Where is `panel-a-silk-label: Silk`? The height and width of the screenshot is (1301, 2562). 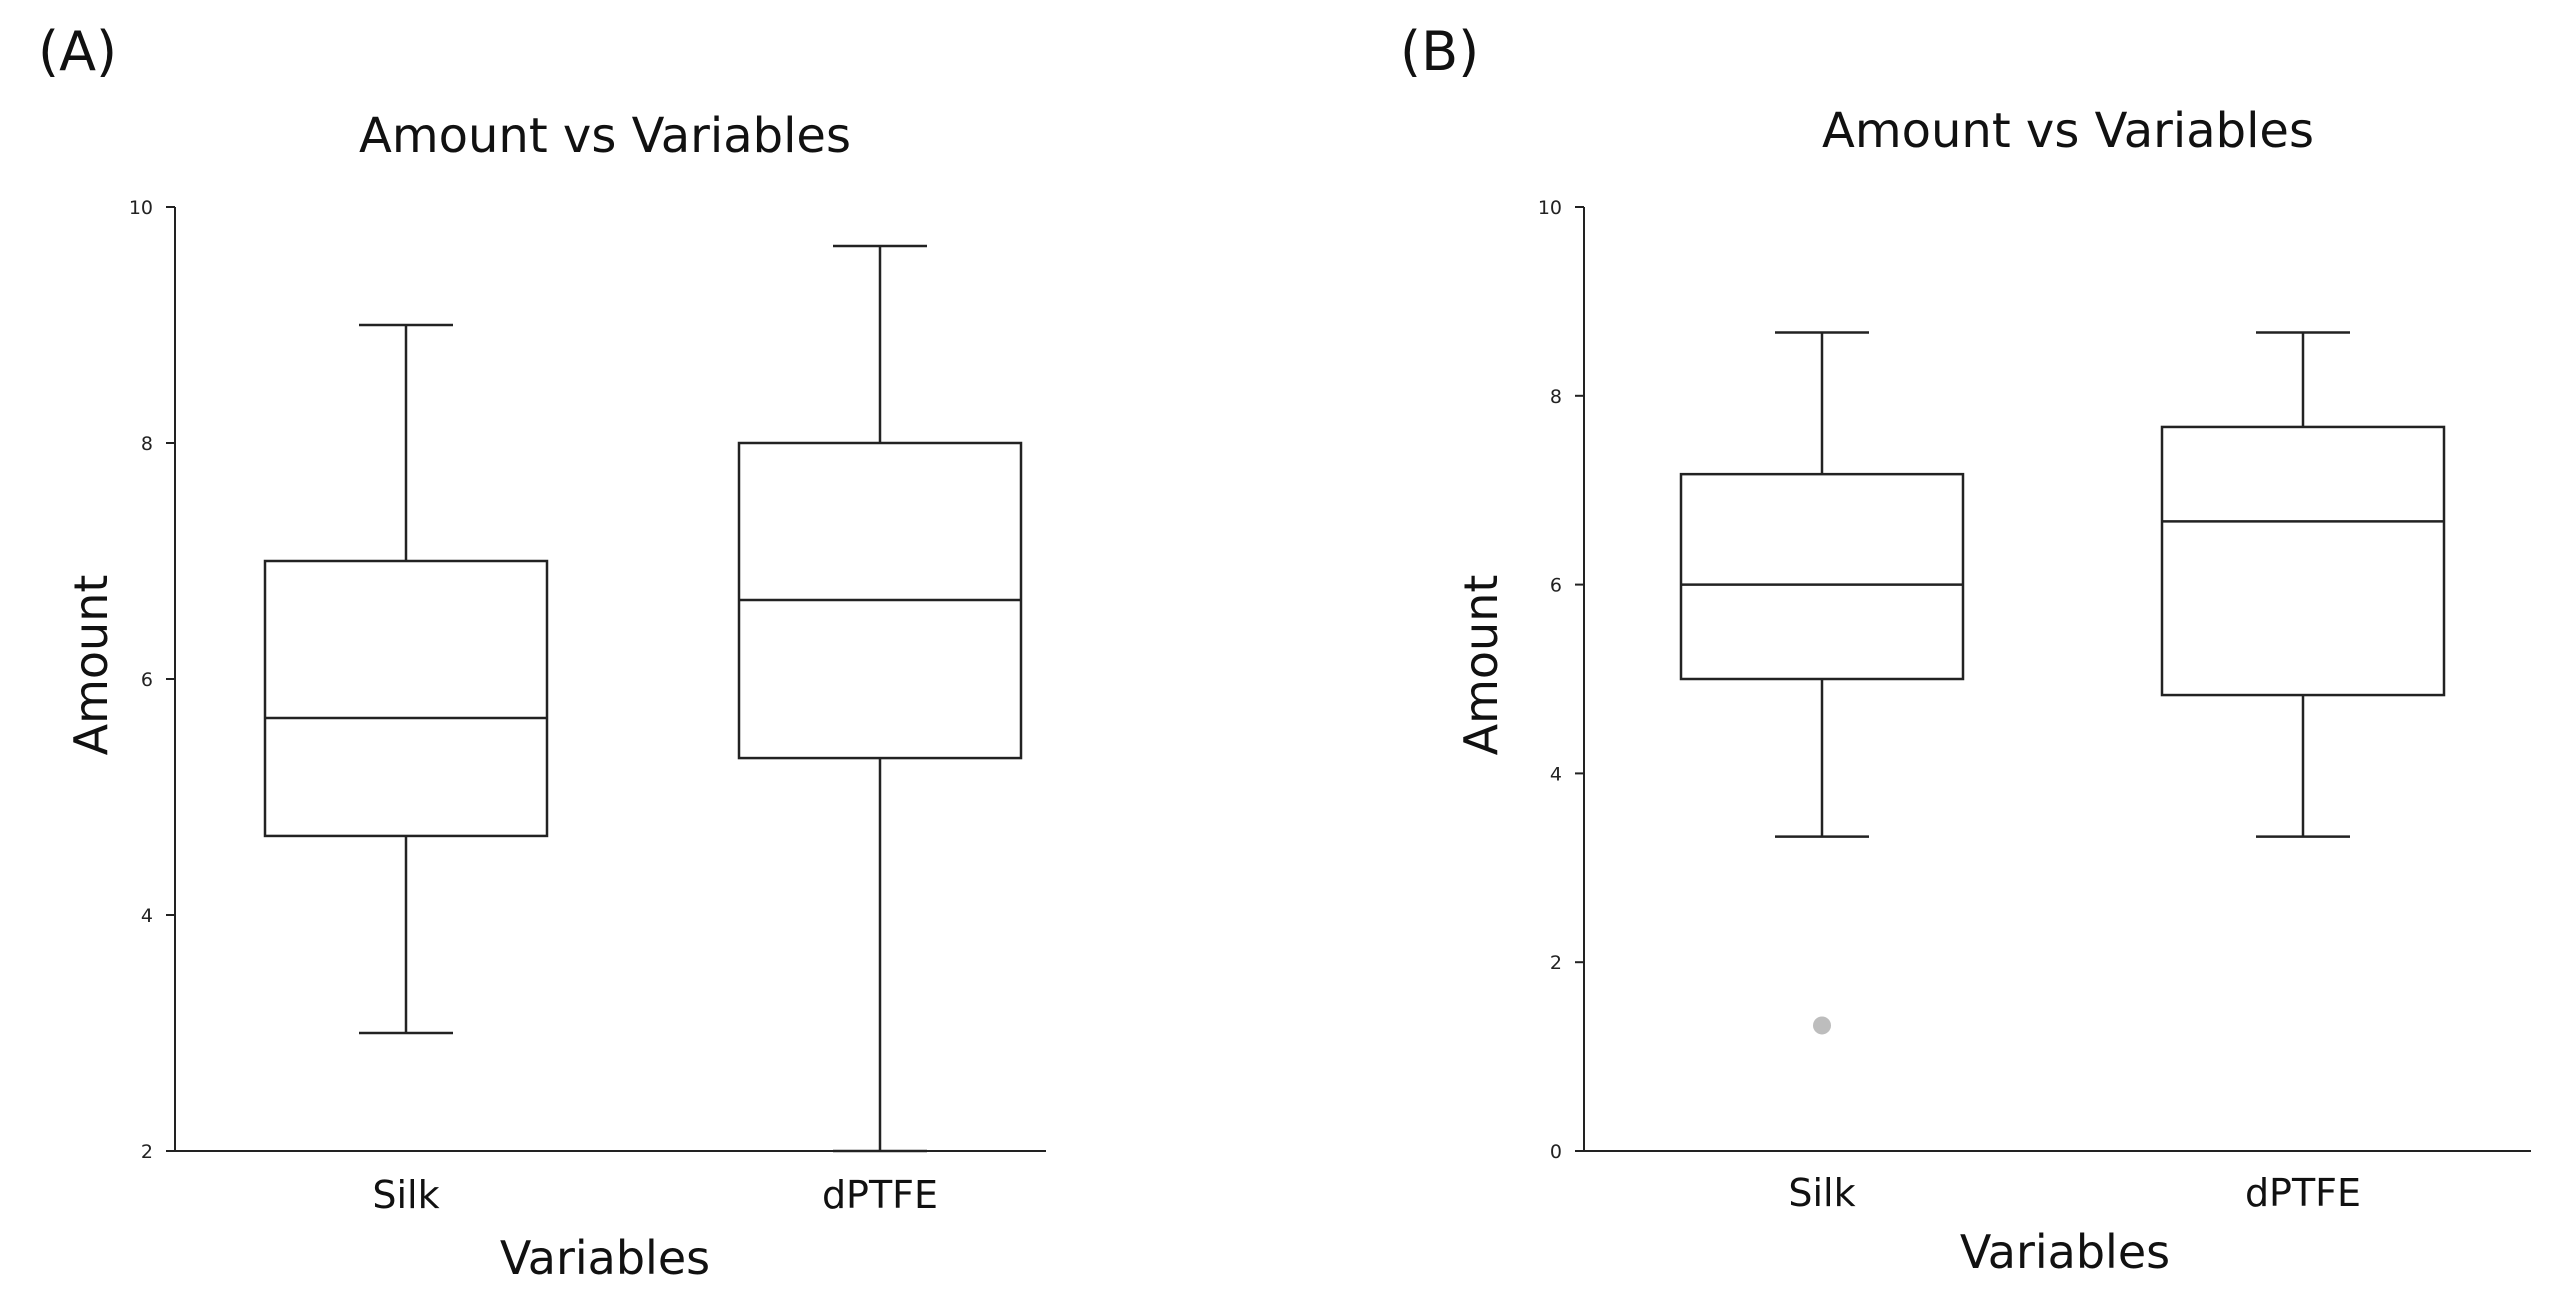
panel-a-silk-label: Silk is located at coordinates (405, 1195).